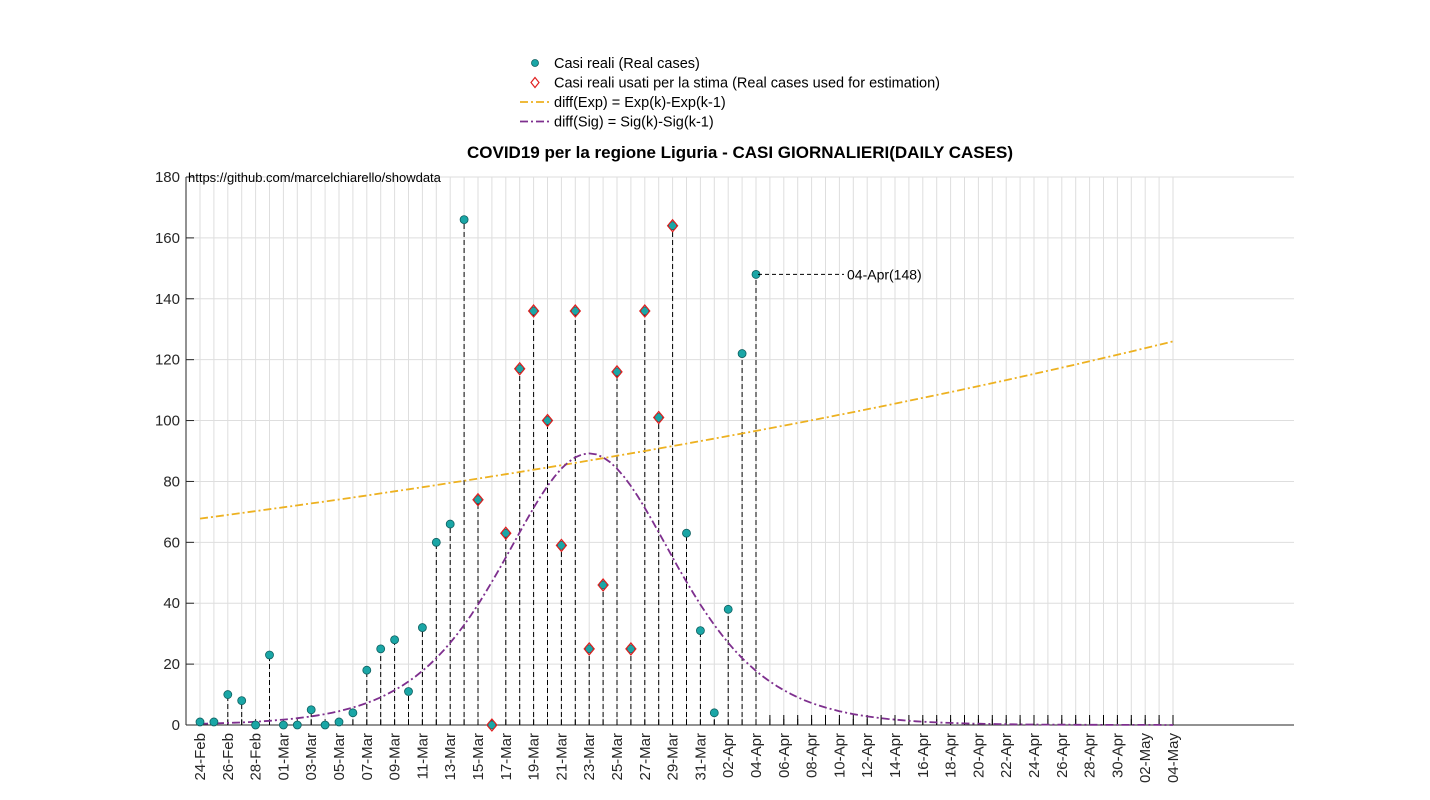  What do you see at coordinates (1145, 758) in the screenshot?
I see `x-tick-label: 02-May` at bounding box center [1145, 758].